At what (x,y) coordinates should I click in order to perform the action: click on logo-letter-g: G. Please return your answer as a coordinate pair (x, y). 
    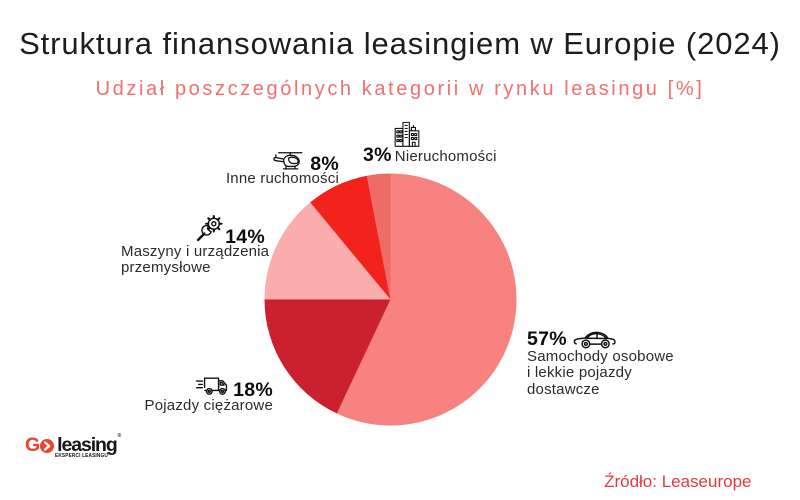
    Looking at the image, I should click on (32, 445).